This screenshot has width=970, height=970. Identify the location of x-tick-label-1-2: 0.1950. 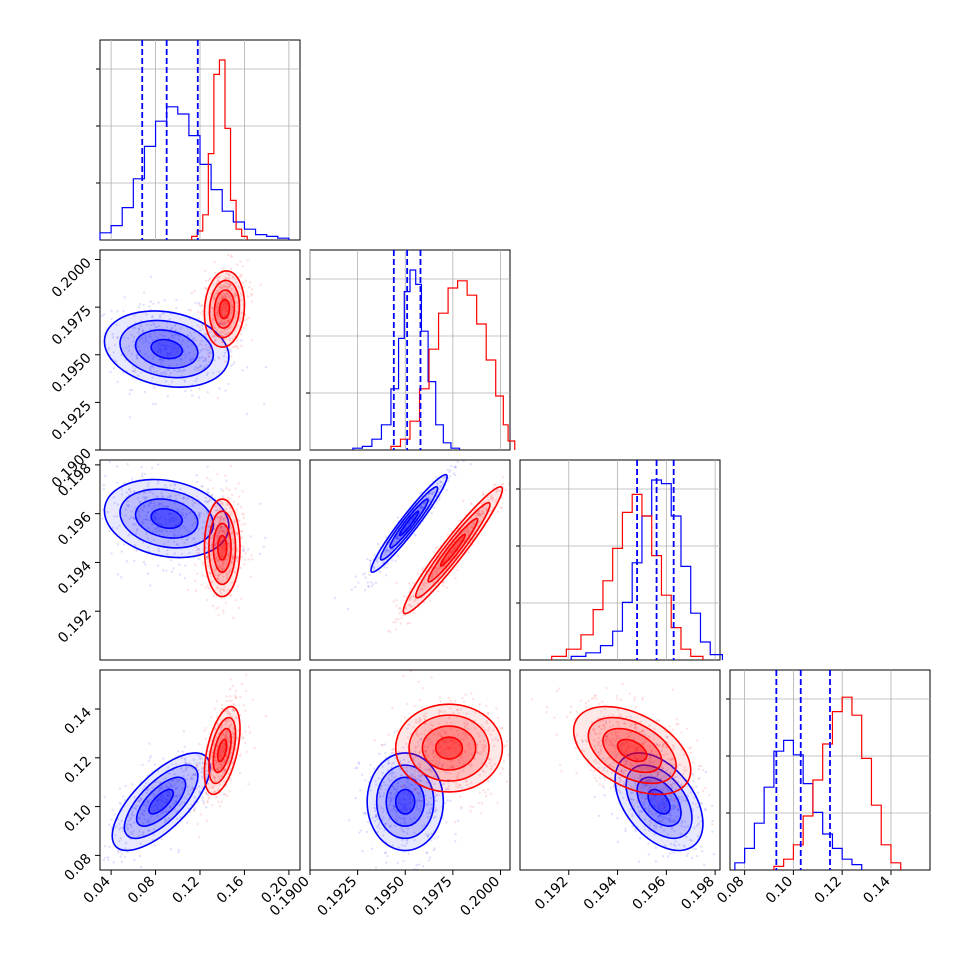
(385, 897).